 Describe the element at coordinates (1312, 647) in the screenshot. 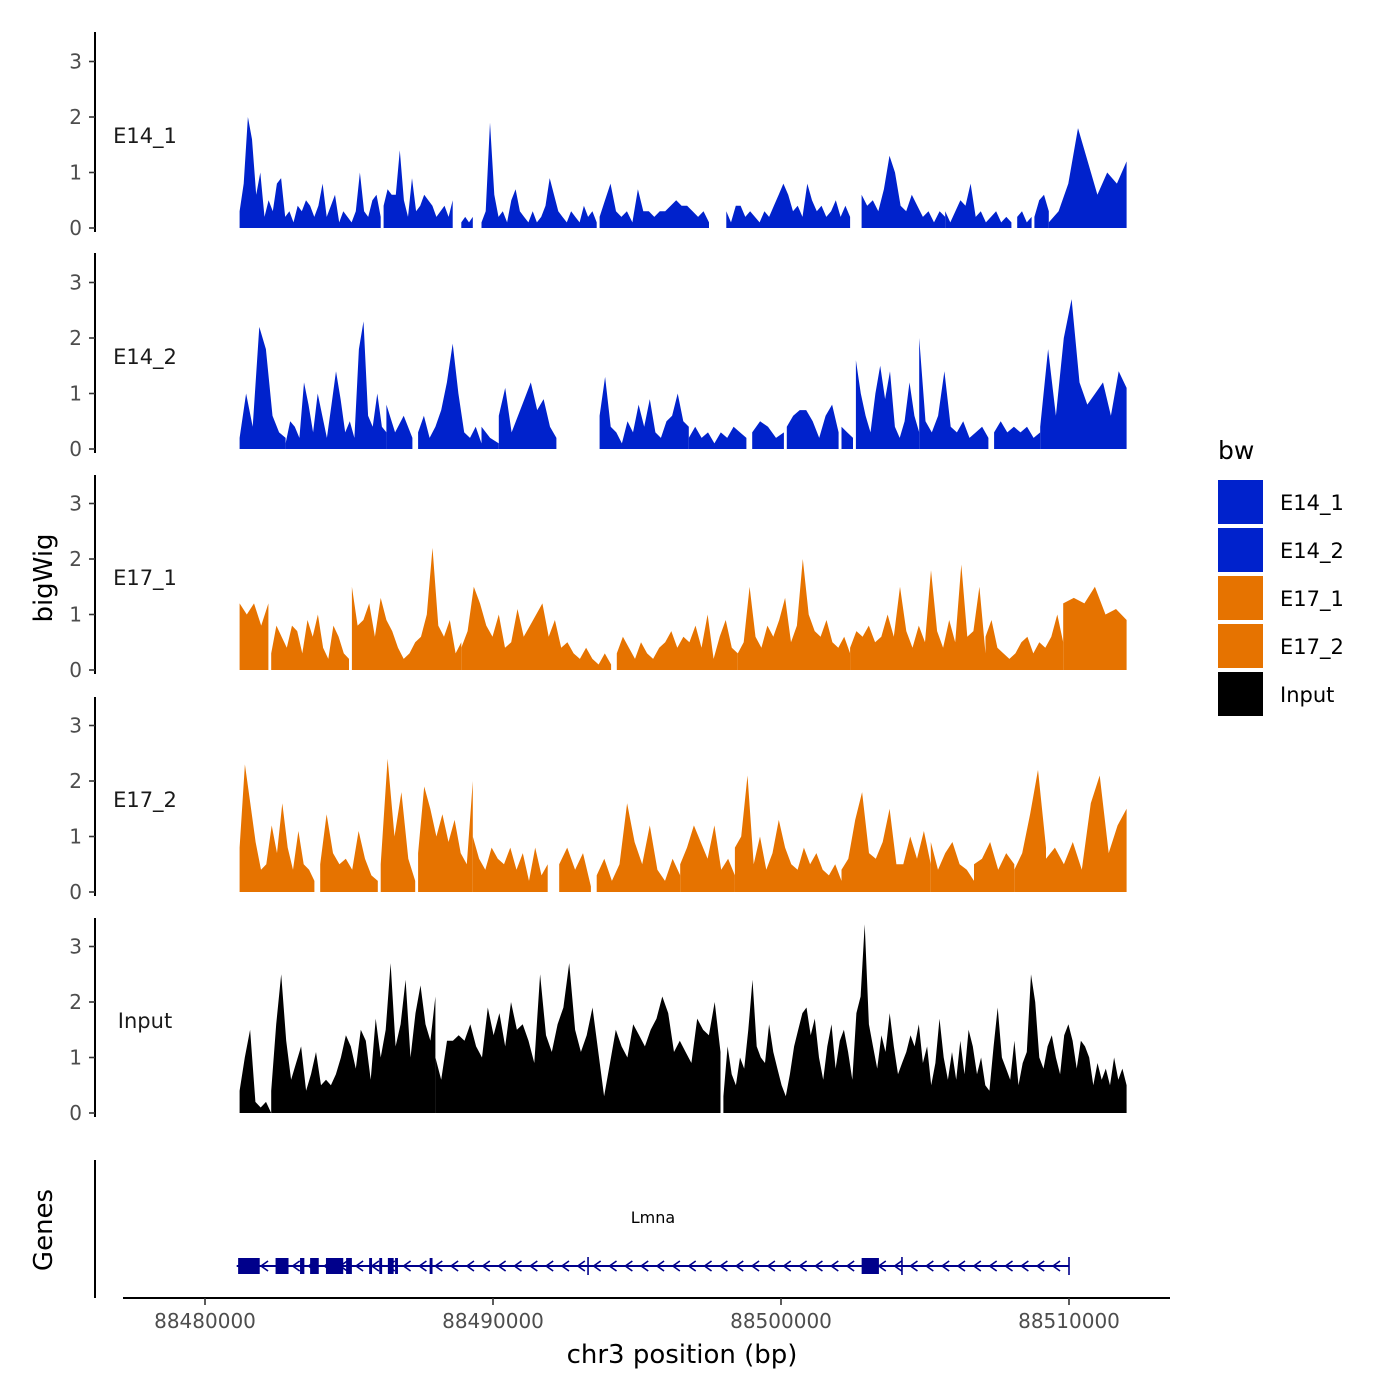

I see `legend-item-label: E17_2` at that location.